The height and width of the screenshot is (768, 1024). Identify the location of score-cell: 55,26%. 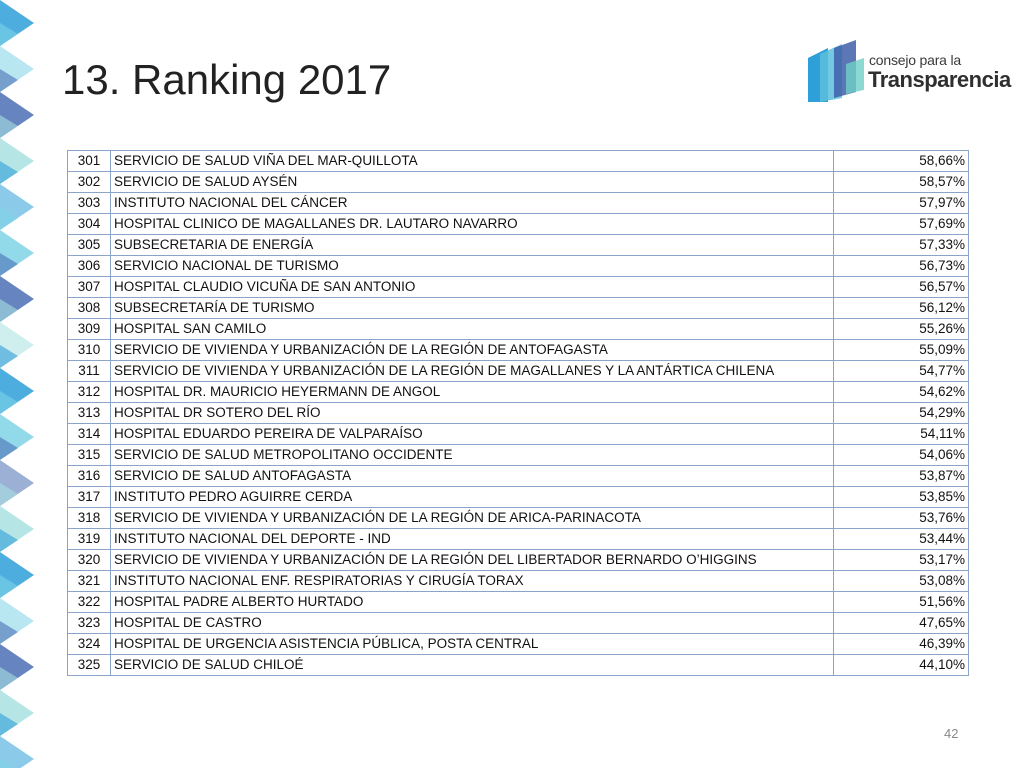
(901, 329).